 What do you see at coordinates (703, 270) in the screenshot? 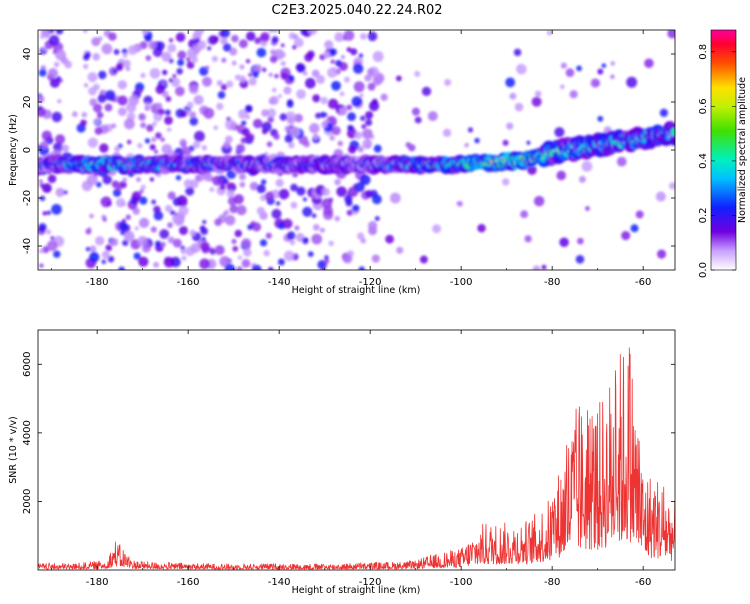
I see `colorbar-tick-label: 0.0` at bounding box center [703, 270].